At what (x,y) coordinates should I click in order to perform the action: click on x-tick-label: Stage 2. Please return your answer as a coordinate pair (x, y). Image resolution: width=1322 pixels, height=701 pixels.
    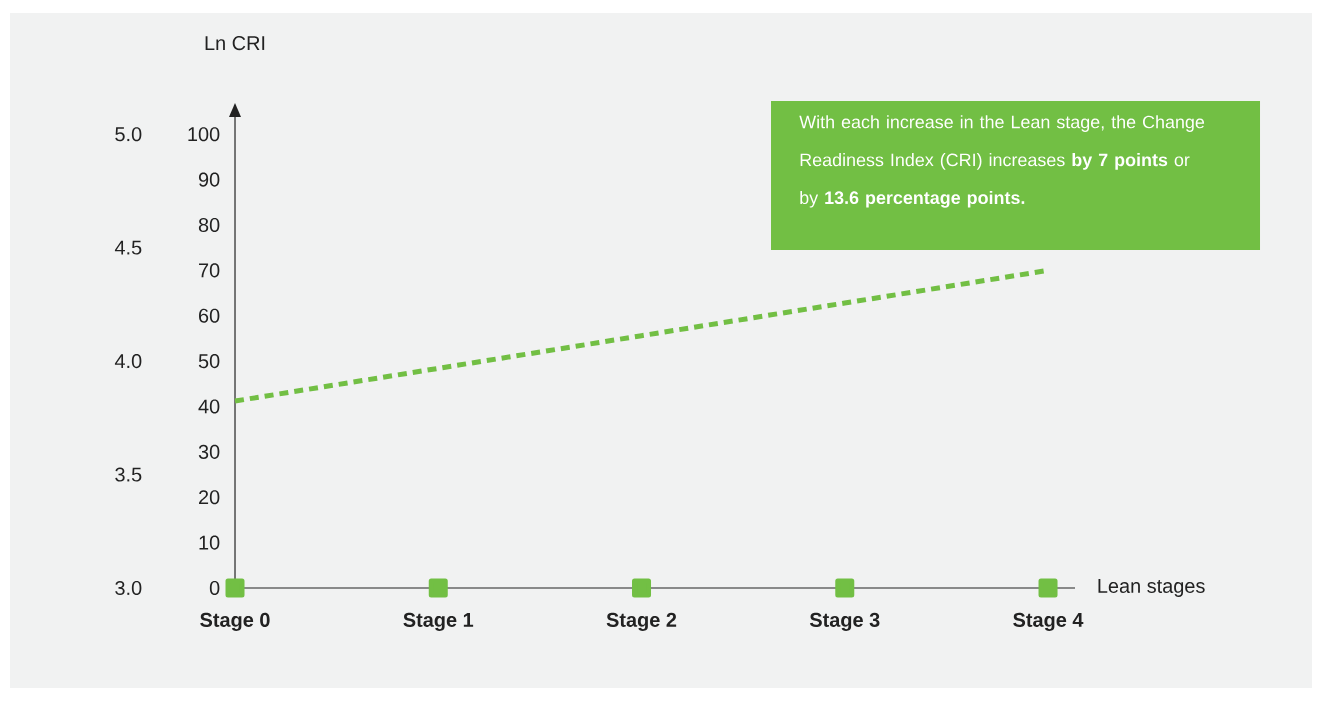
    Looking at the image, I should click on (641, 621).